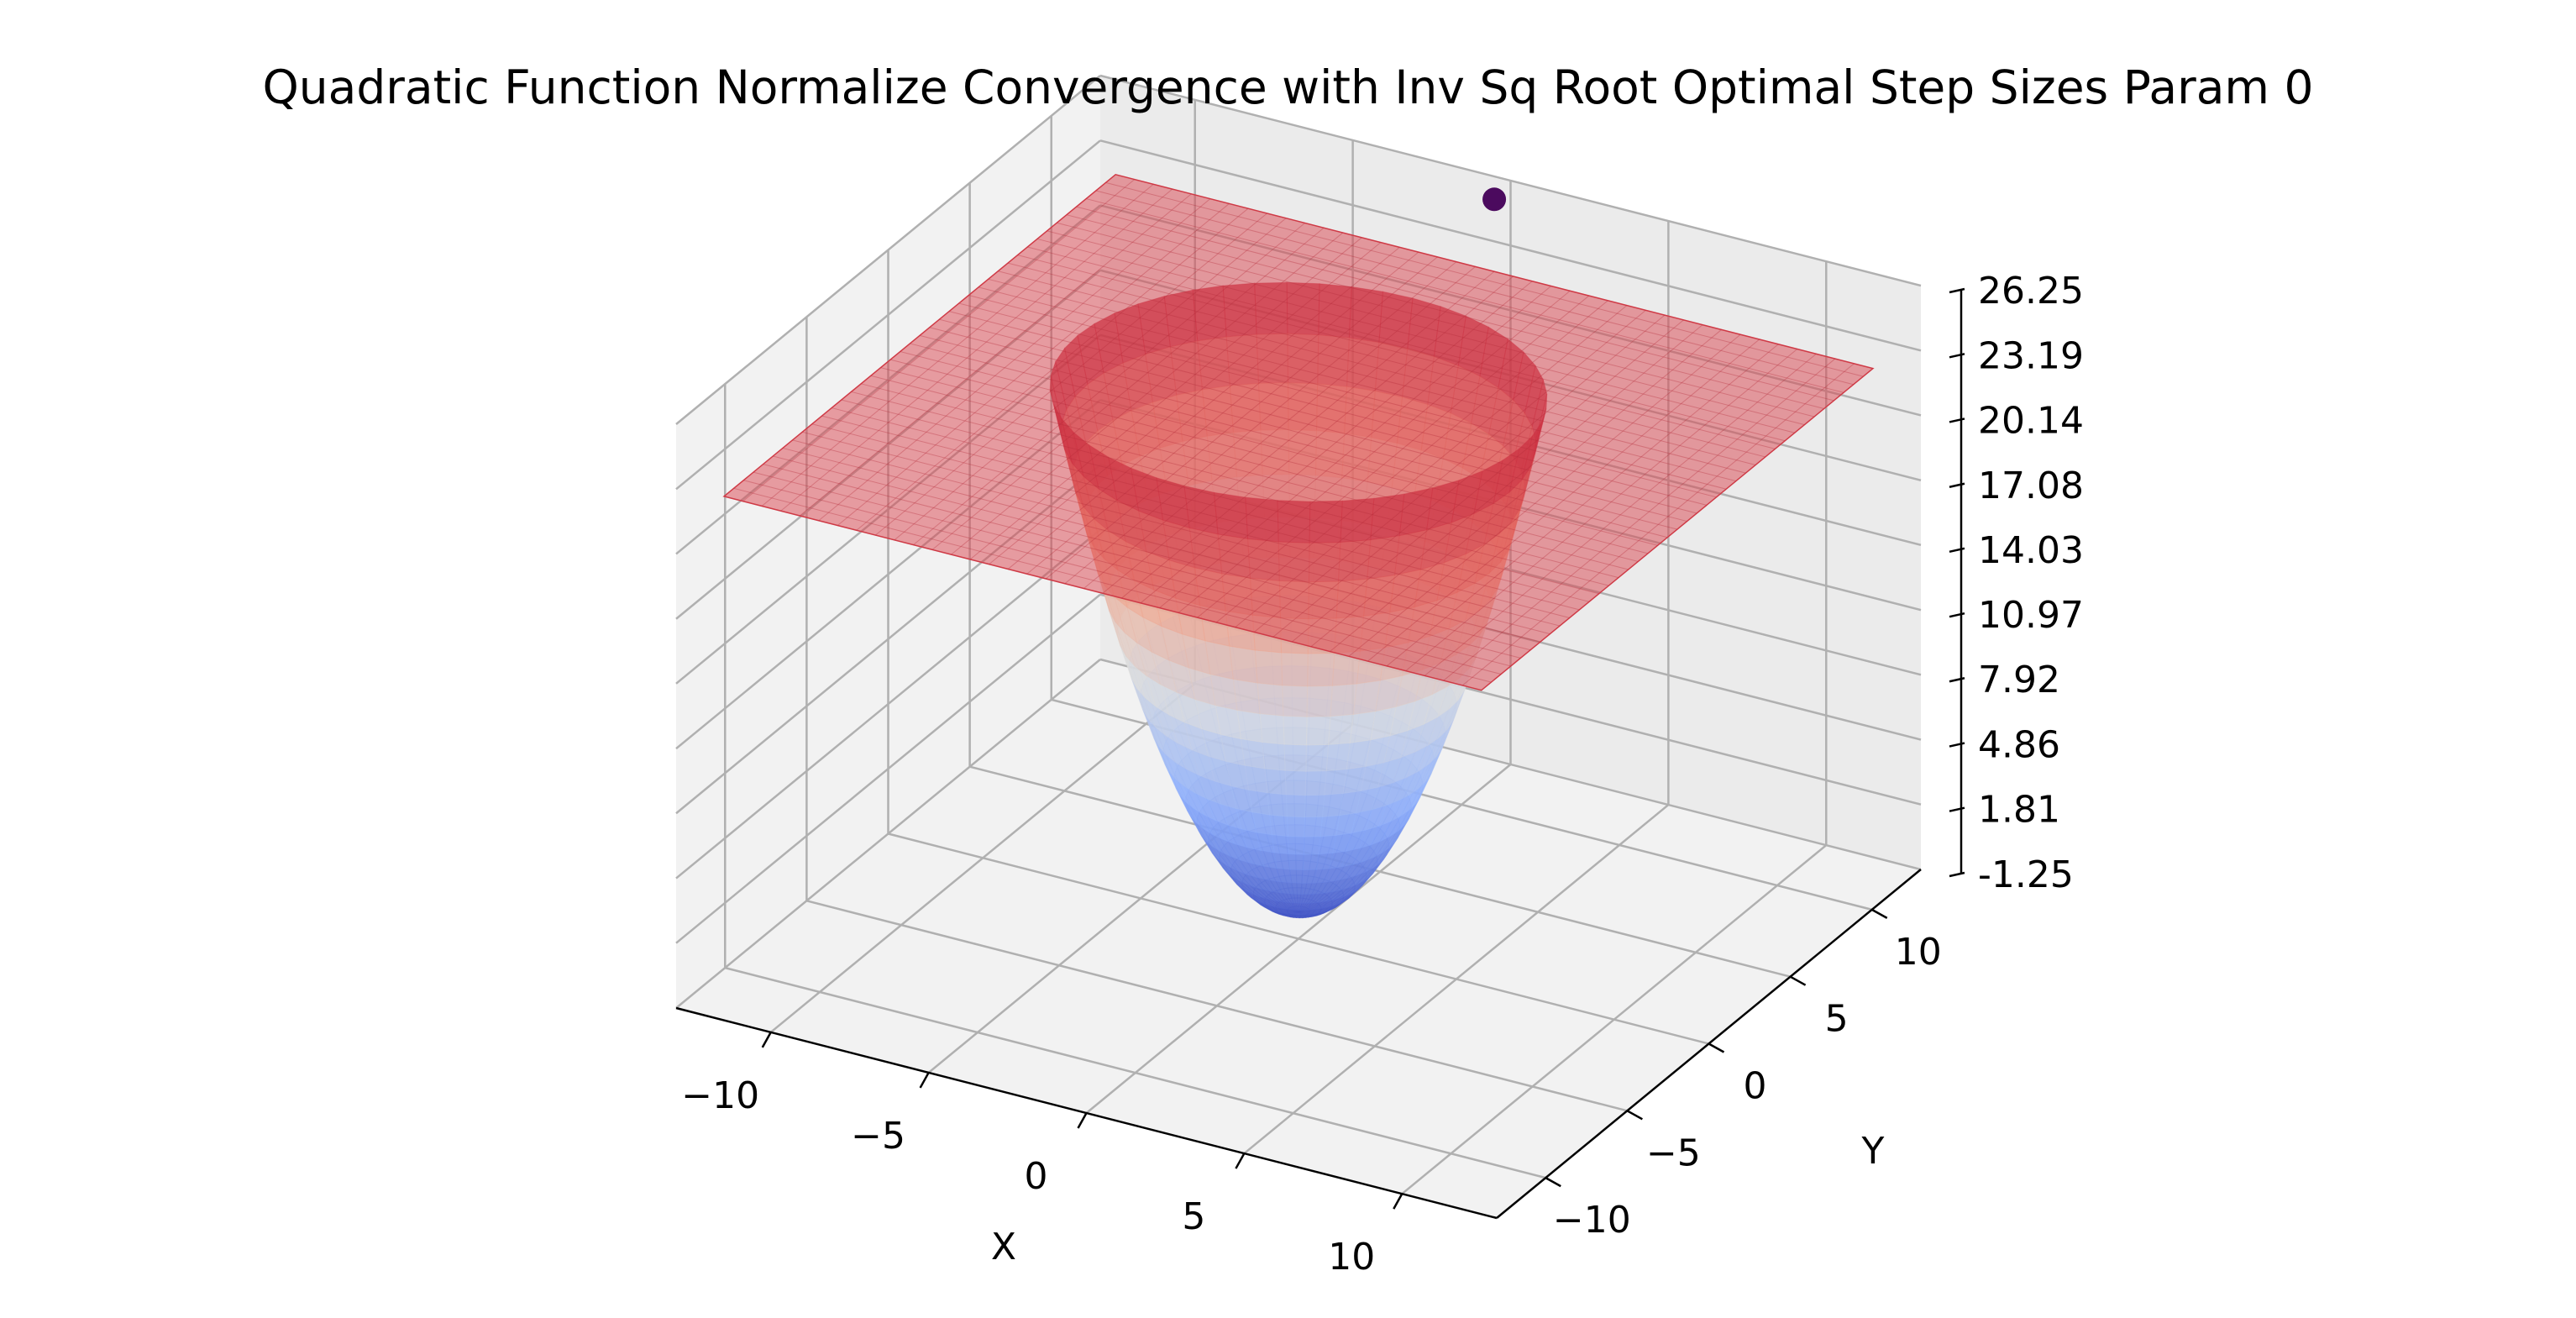 The height and width of the screenshot is (1318, 2576). I want to click on y-tick-label: −5, so click(1673, 1153).